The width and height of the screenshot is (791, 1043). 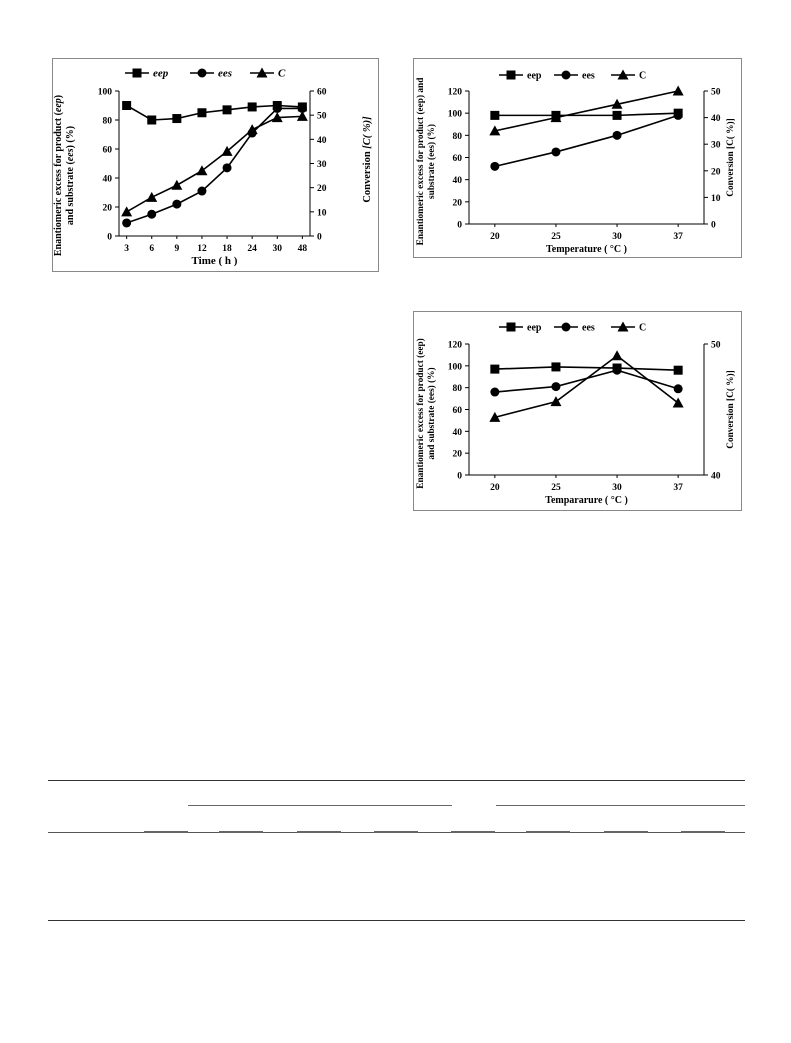 I want to click on x-axis-title: Temperature ( °C ), so click(x=586, y=249).